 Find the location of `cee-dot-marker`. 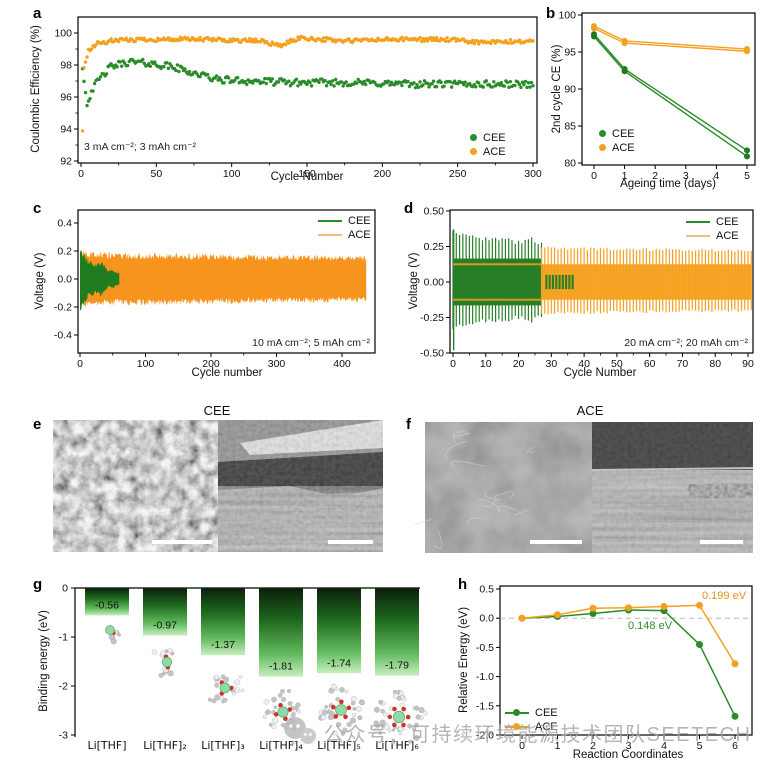

cee-dot-marker is located at coordinates (473, 137).